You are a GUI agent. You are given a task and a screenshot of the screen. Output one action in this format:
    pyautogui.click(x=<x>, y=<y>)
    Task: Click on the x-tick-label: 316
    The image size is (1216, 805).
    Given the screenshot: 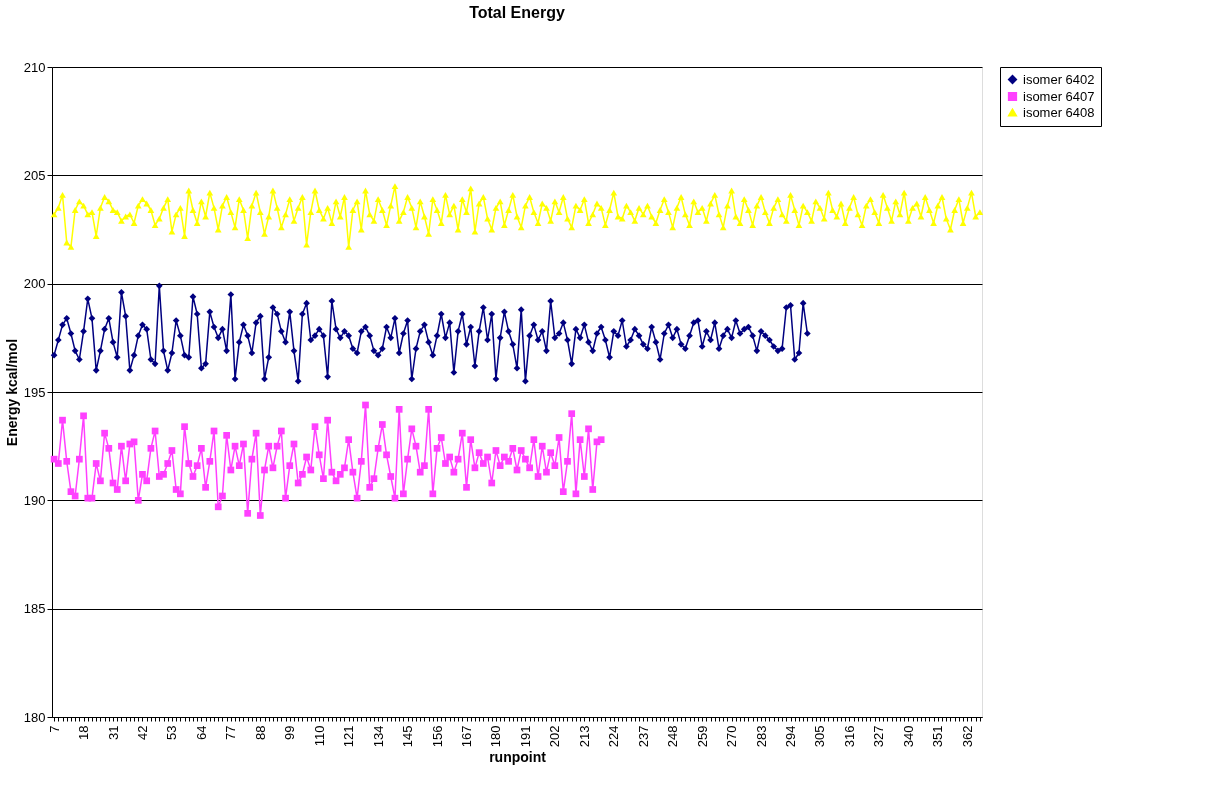 What is the action you would take?
    pyautogui.click(x=849, y=736)
    